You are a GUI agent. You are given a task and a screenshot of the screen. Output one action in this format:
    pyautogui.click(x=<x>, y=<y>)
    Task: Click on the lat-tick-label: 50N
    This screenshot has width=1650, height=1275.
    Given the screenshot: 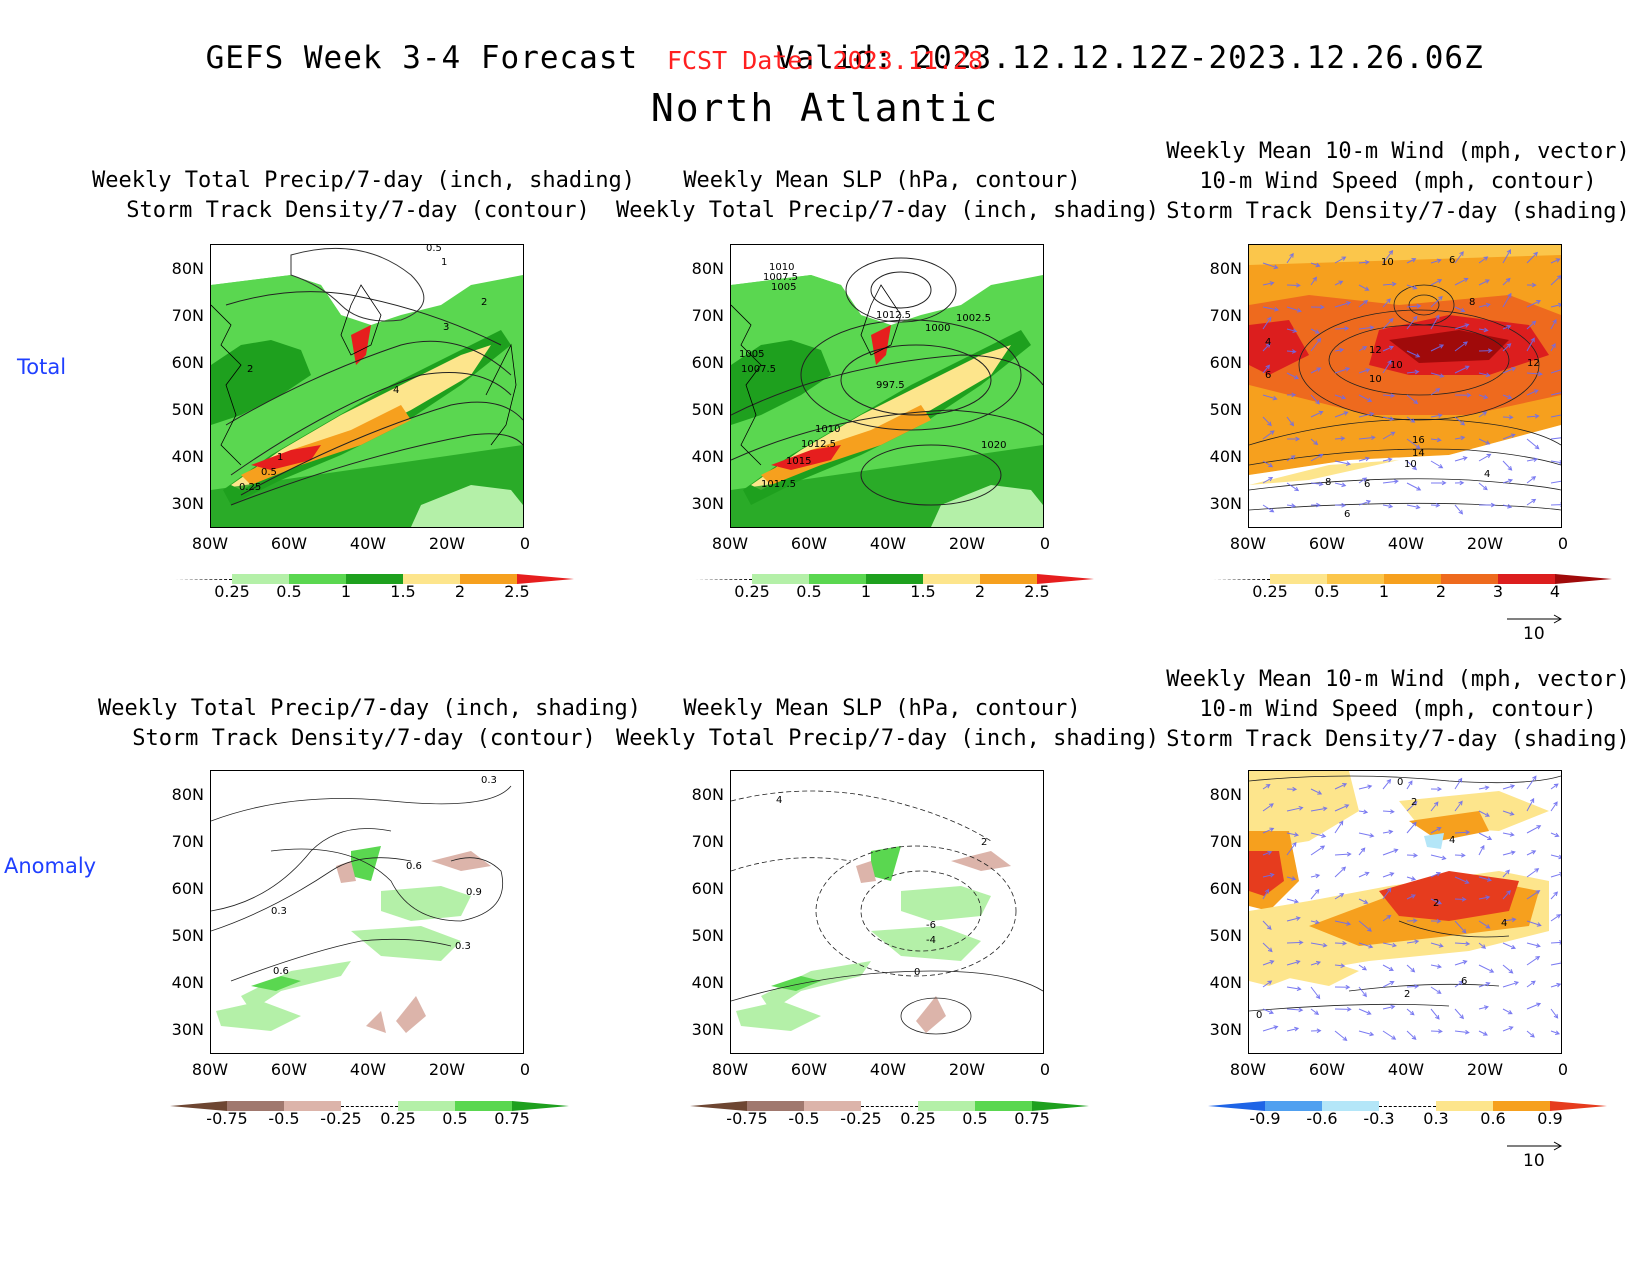 What is the action you would take?
    pyautogui.click(x=707, y=409)
    